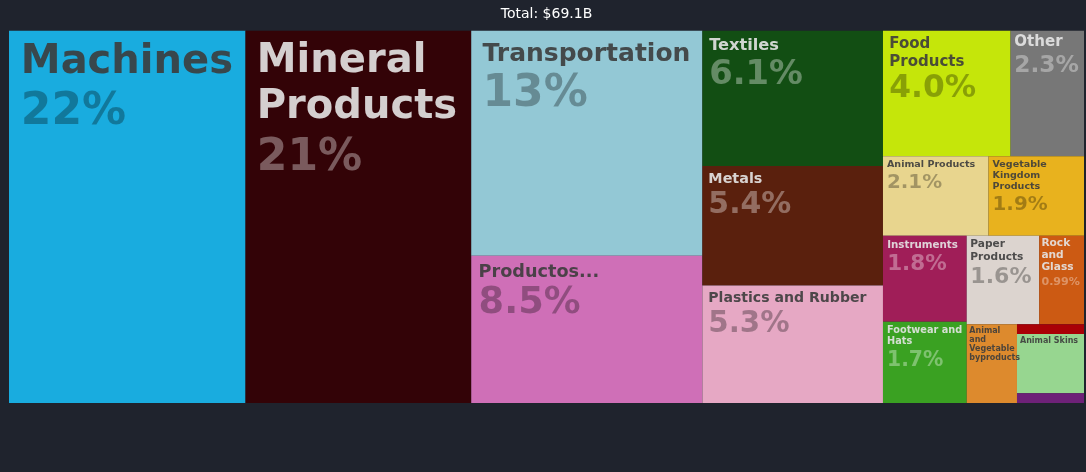 This screenshot has height=472, width=1086. Describe the element at coordinates (750, 203) in the screenshot. I see `data-label: 5.4%` at that location.